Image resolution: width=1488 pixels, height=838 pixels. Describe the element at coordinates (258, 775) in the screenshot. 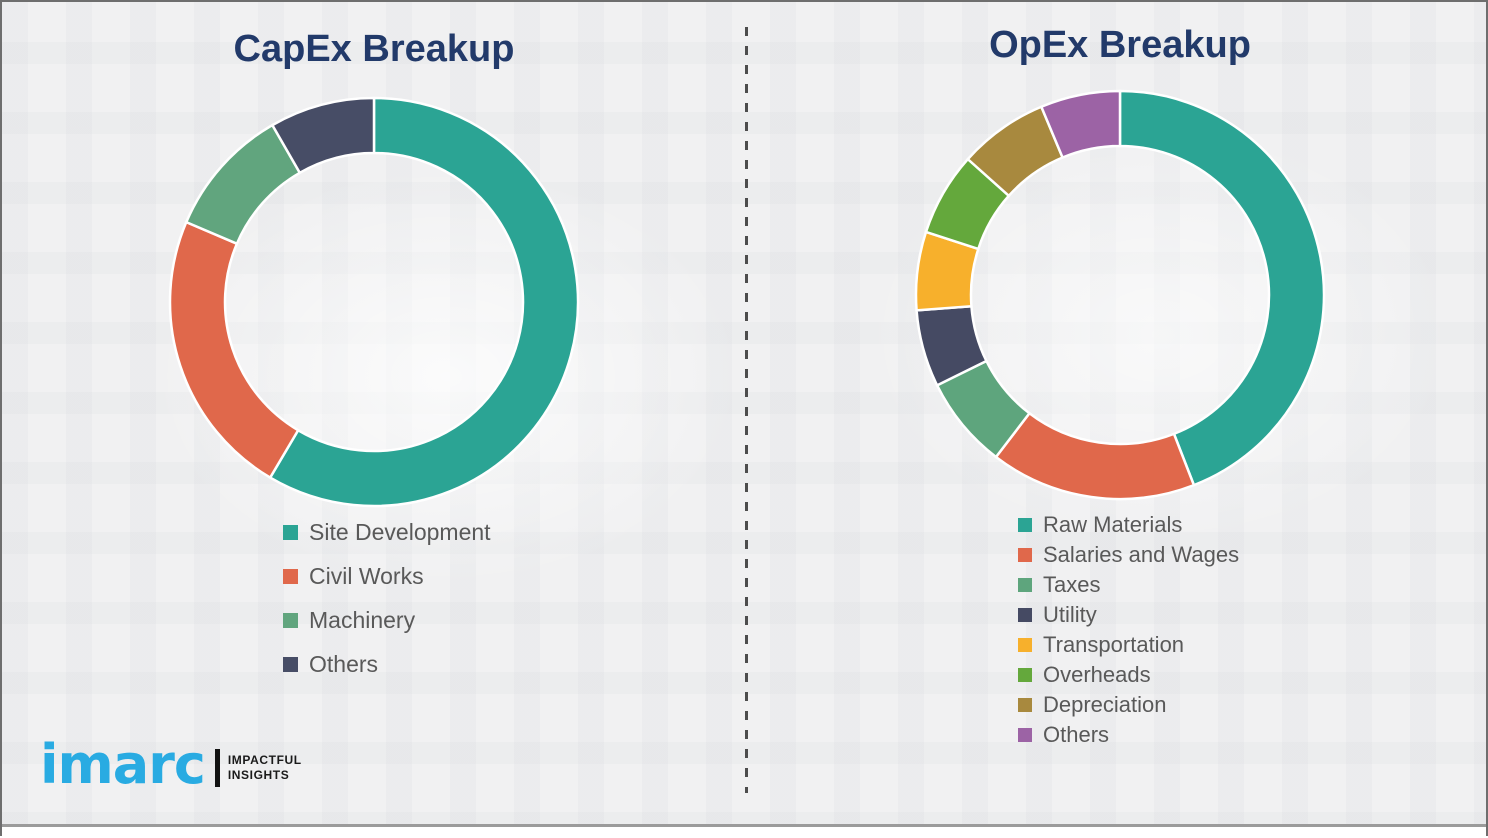

I see `logo-tagline-line2: INSIGHTS` at that location.